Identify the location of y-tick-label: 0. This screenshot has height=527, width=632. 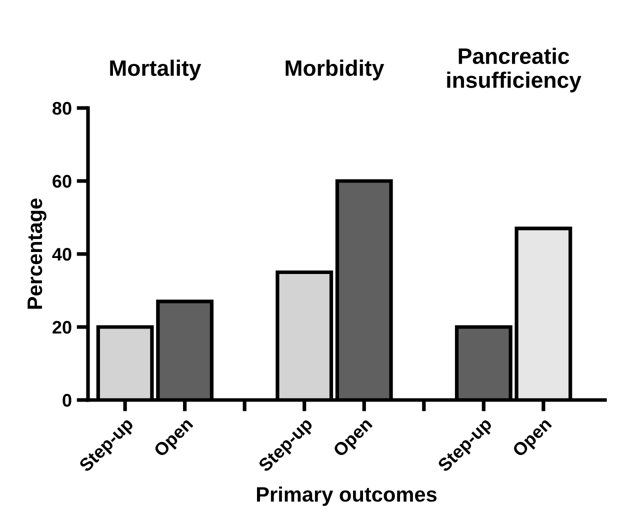
(67, 400).